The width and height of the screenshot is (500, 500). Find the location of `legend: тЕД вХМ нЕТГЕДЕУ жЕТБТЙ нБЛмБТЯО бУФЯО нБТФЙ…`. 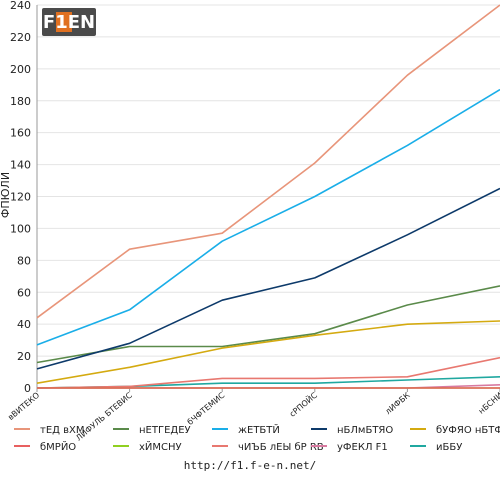

legend: тЕД вХМ нЕТГЕДЕУ жЕТБТЙ нБЛмБТЯО бУФЯО нБТФЙ… is located at coordinates (257, 438).